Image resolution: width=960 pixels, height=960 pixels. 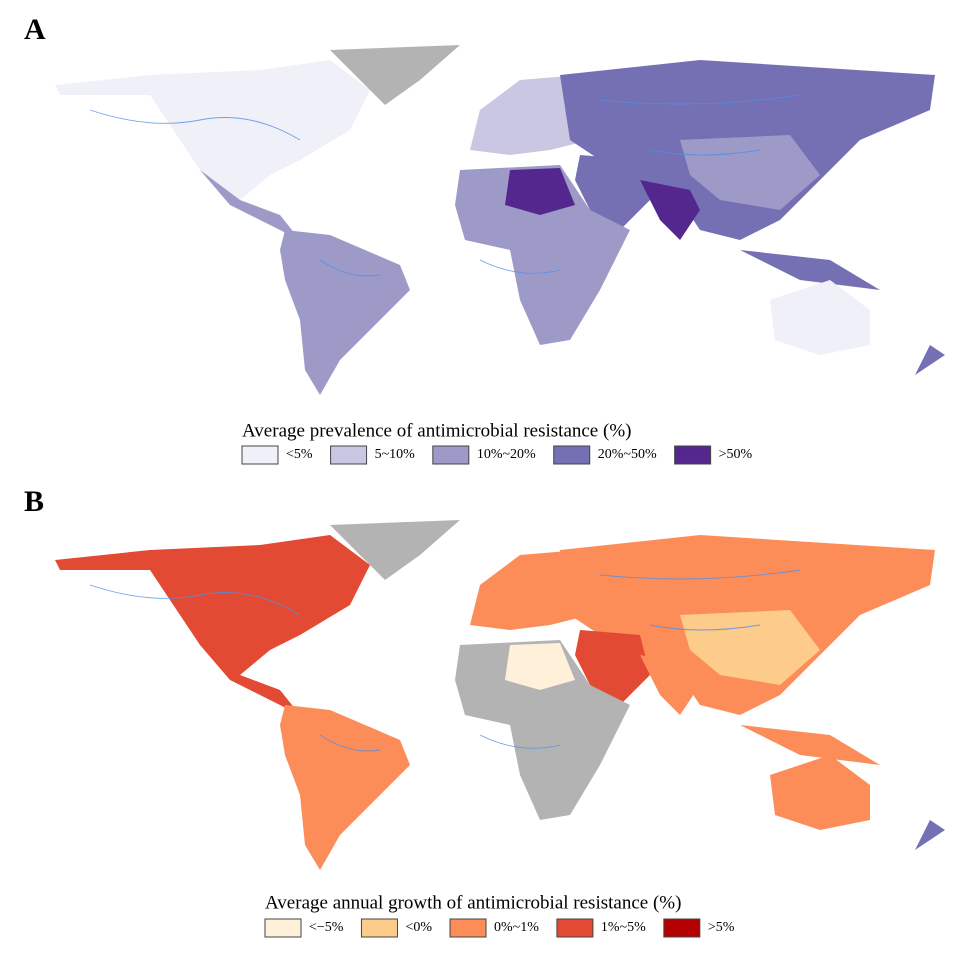 What do you see at coordinates (326, 927) in the screenshot?
I see `legend-label: <−5%` at bounding box center [326, 927].